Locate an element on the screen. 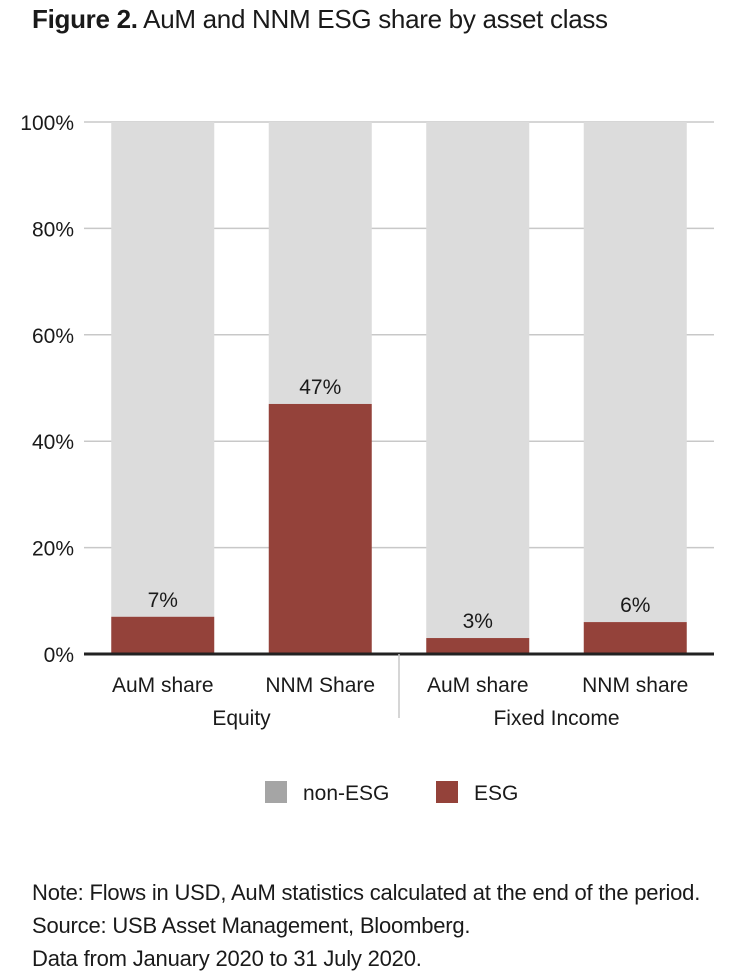 The image size is (749, 979). y-tick-label: 0% is located at coordinates (59, 655).